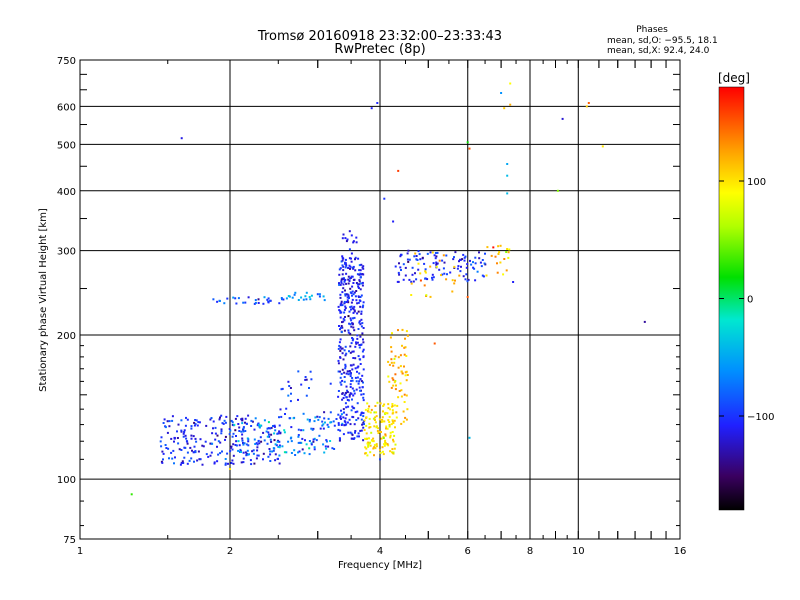 The width and height of the screenshot is (800, 600). What do you see at coordinates (66, 192) in the screenshot?
I see `y-tick-label: 400` at bounding box center [66, 192].